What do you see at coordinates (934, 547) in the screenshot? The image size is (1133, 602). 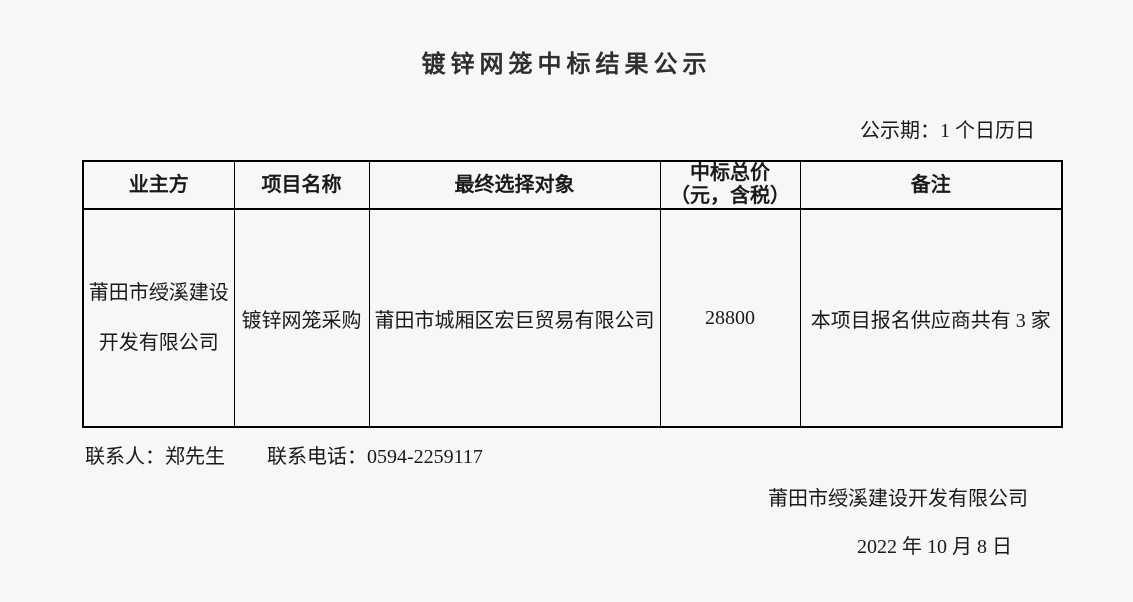 I see `signature-date: 2022 年 10 月 8 日` at bounding box center [934, 547].